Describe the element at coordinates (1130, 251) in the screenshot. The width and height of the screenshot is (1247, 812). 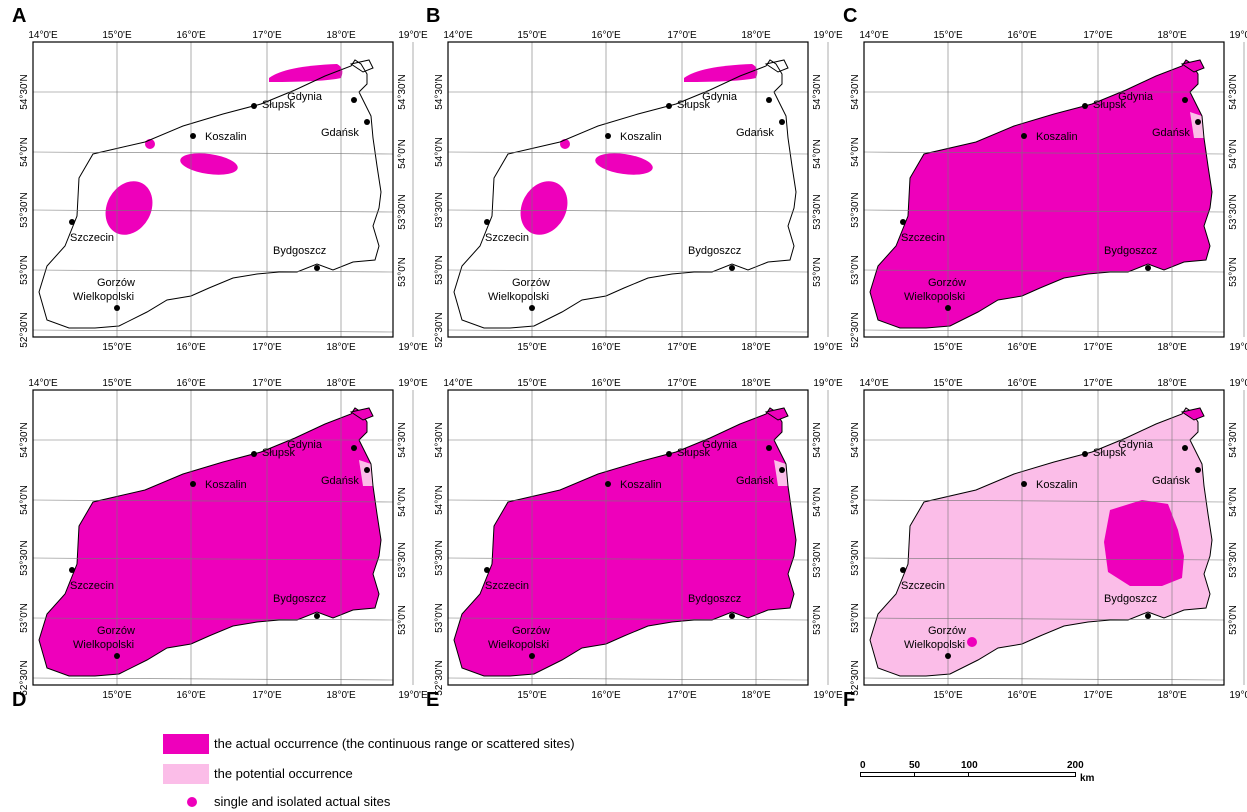
I see `city-label: Bydgoszcz` at that location.